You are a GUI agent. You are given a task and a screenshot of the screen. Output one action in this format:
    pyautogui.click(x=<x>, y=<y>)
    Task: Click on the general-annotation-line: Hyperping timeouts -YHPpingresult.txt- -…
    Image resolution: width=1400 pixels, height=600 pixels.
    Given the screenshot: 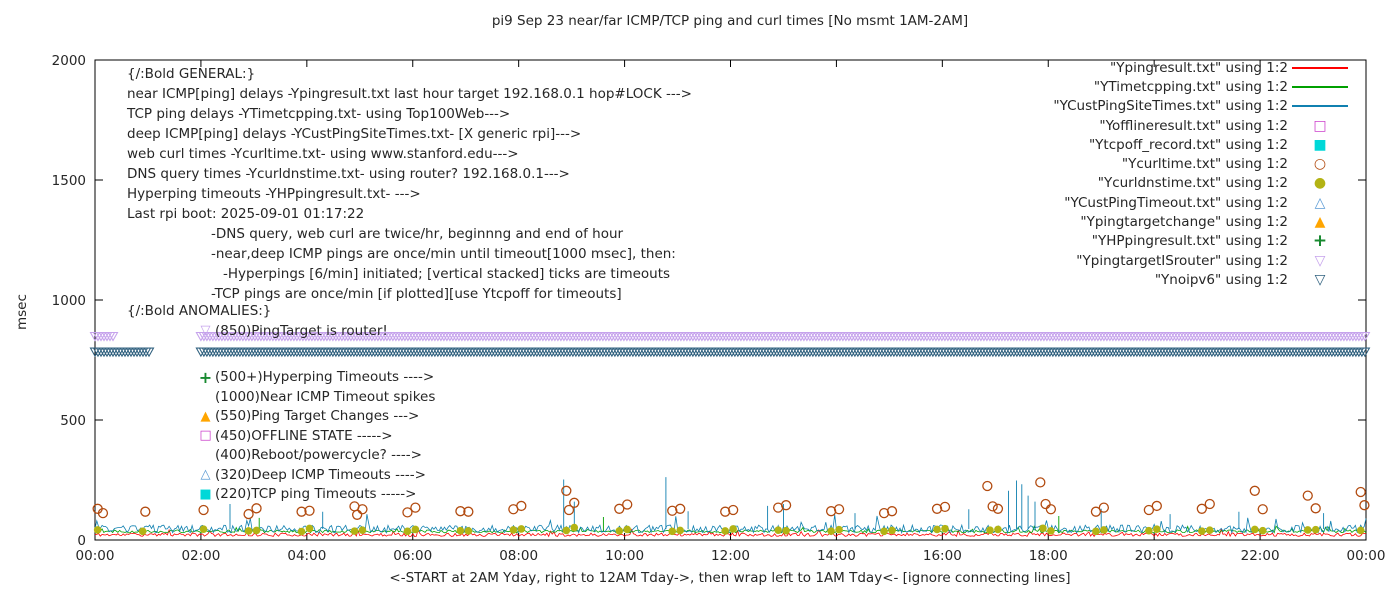 What is the action you would take?
    pyautogui.click(x=274, y=194)
    